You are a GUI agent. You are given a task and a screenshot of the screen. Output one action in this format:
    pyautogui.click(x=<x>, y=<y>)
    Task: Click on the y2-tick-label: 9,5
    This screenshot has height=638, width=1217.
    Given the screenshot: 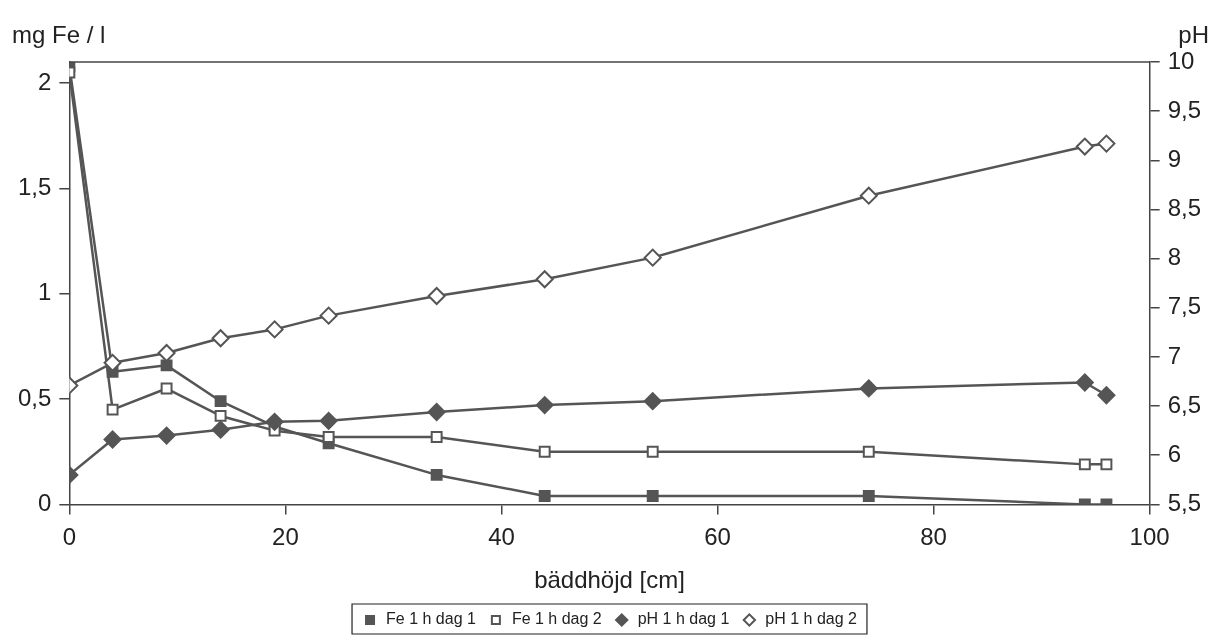 What is the action you would take?
    pyautogui.click(x=1184, y=109)
    